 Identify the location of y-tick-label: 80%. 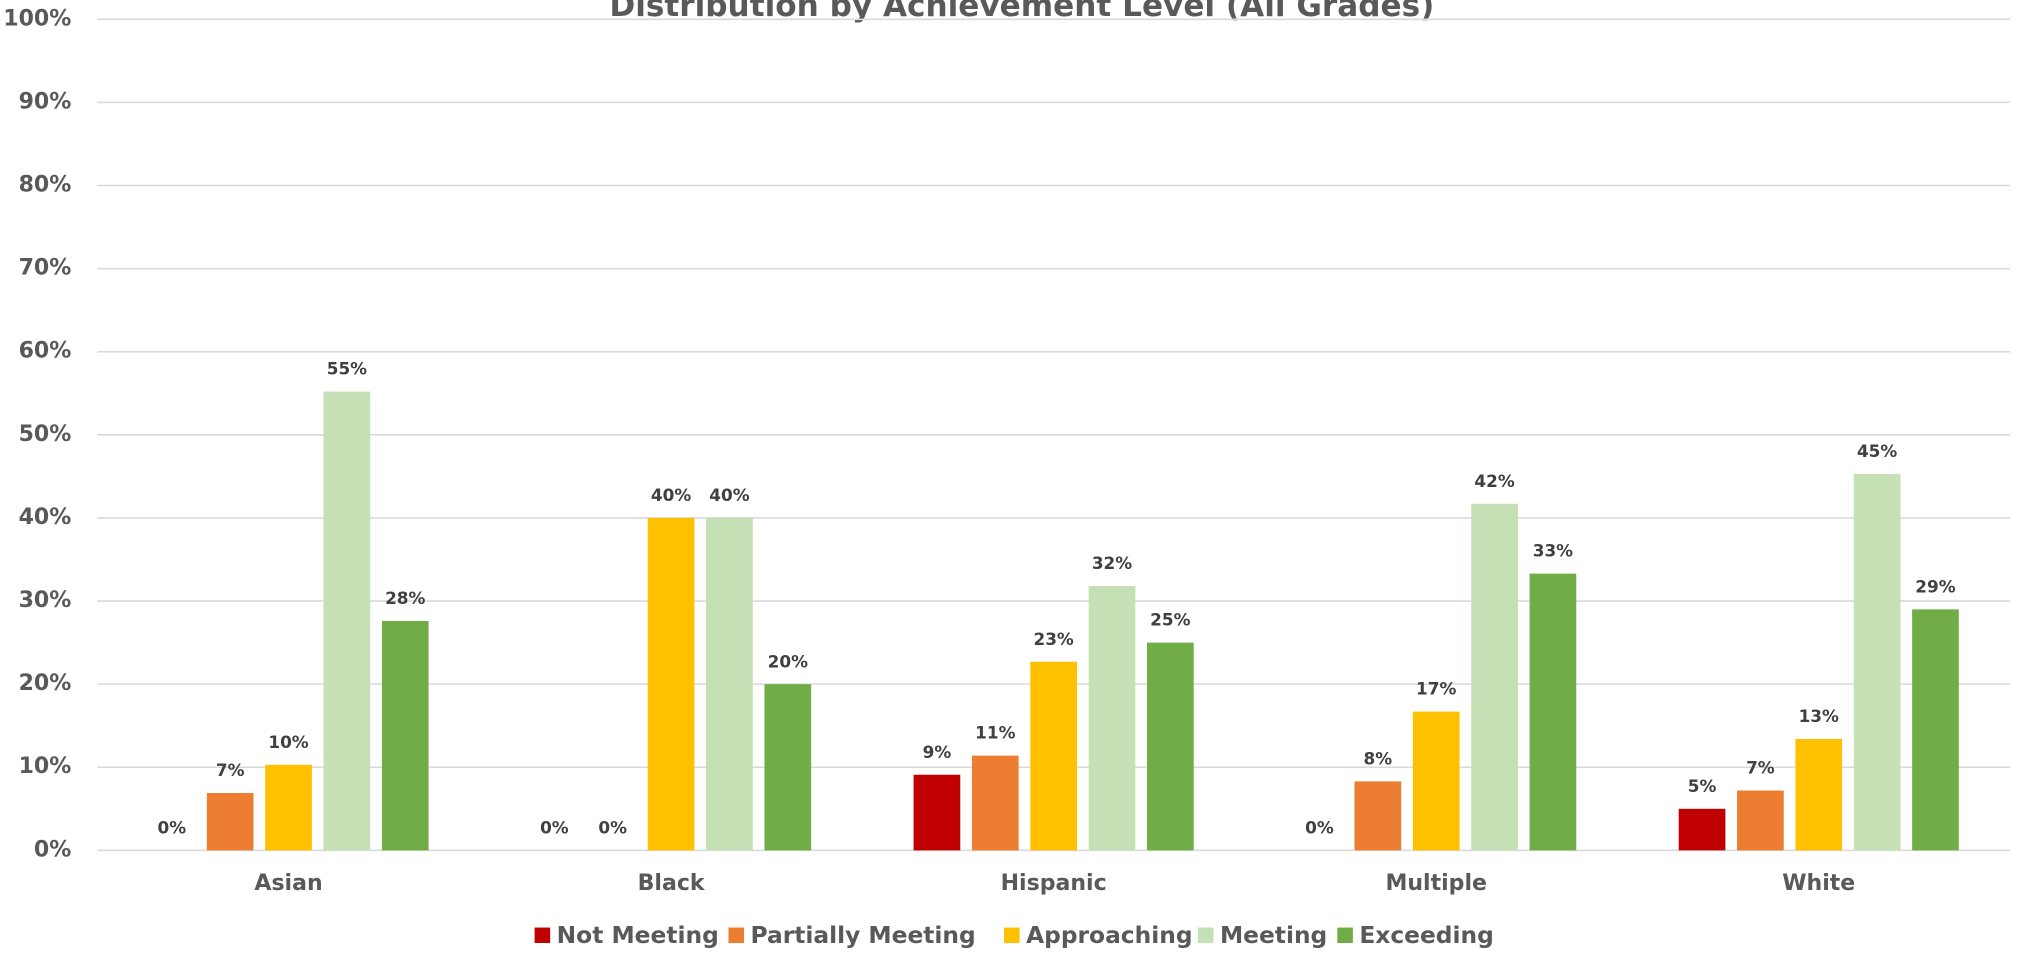
(45, 185).